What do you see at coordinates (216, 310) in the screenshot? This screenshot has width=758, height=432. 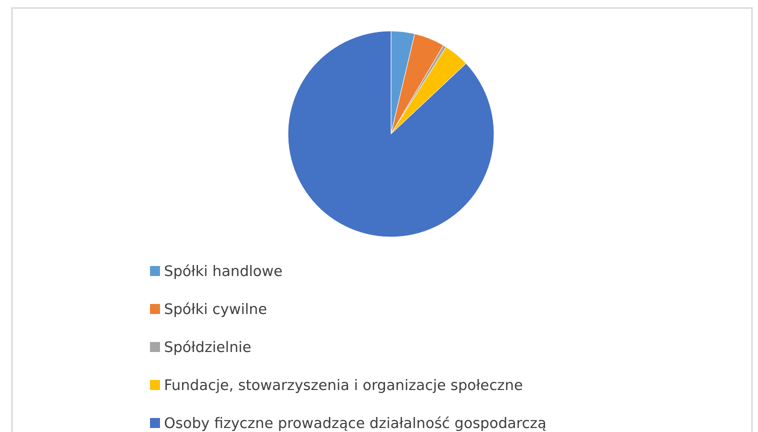 I see `legend-label: Spółki cywilne` at bounding box center [216, 310].